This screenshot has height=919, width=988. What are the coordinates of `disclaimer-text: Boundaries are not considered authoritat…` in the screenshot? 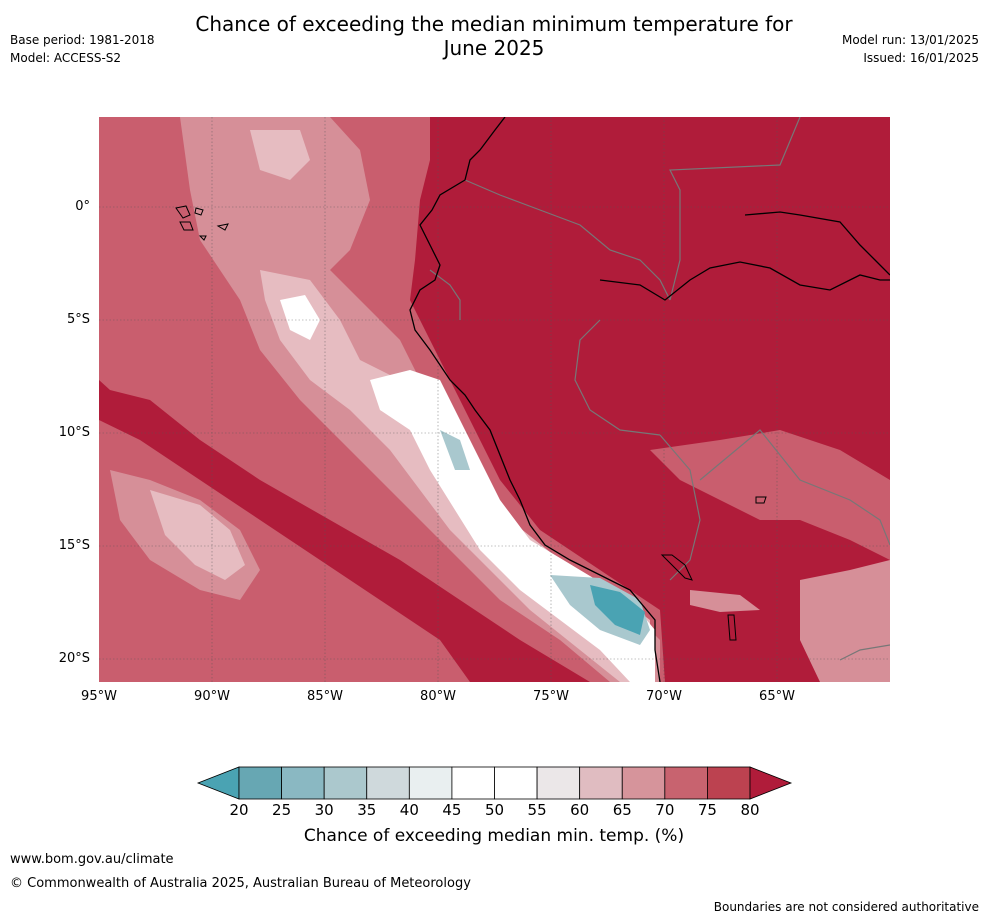 It's located at (846, 907).